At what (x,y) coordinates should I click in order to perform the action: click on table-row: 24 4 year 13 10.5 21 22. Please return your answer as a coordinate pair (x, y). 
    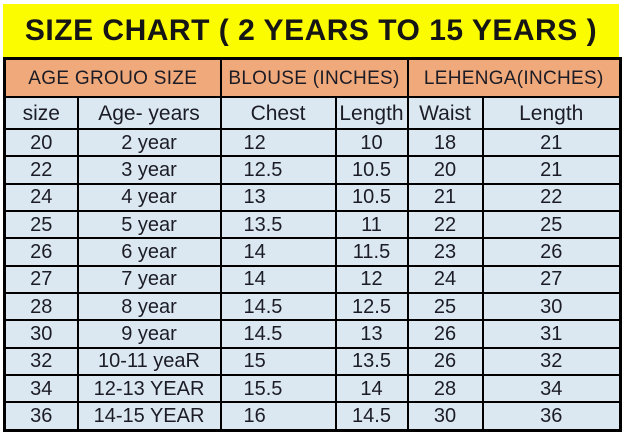
    Looking at the image, I should click on (312, 197).